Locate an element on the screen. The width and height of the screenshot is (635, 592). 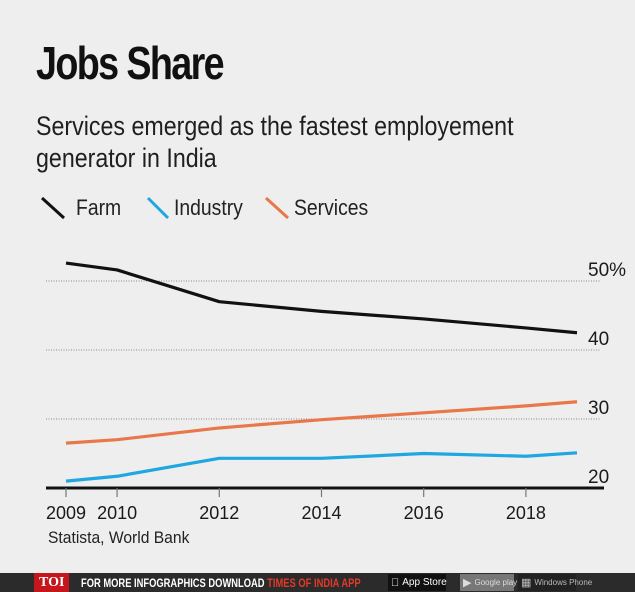
legend-item-farm: Farm is located at coordinates (83, 208).